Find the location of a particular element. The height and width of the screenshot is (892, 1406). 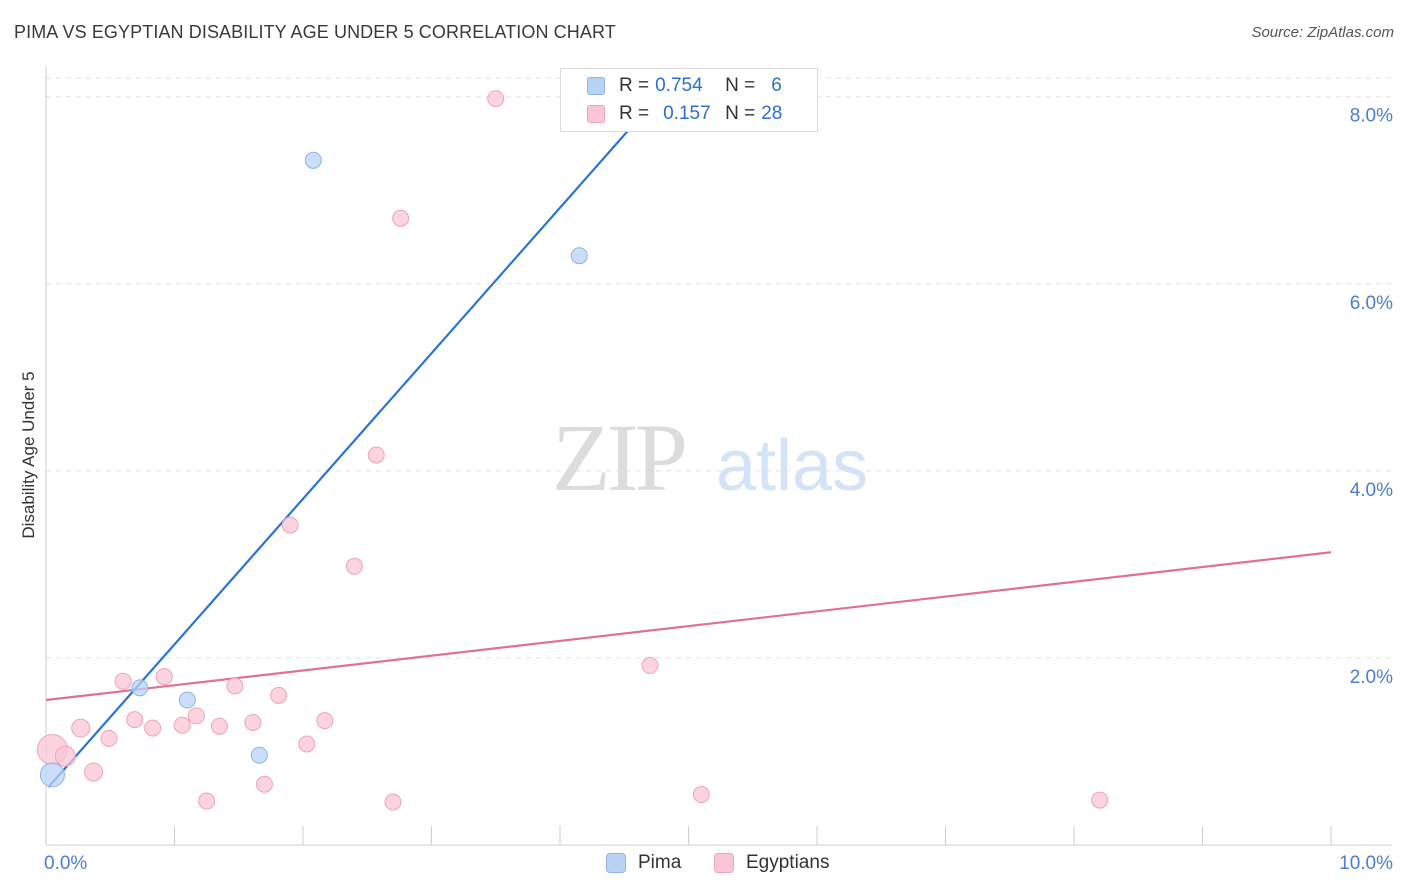

series-label-pima: Pima is located at coordinates (660, 862).